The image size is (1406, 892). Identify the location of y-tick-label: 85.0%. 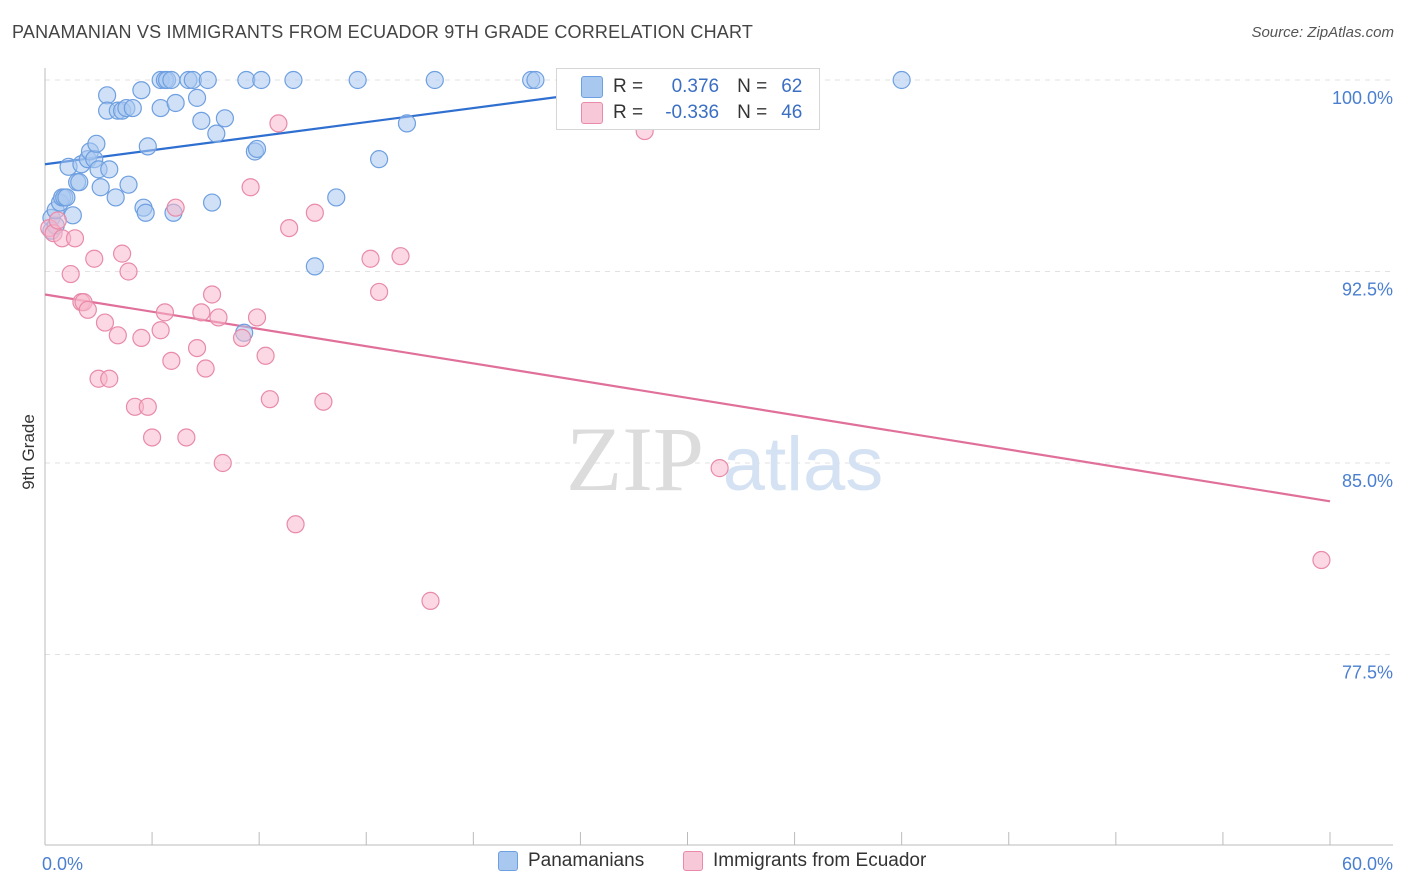
(1367, 481).